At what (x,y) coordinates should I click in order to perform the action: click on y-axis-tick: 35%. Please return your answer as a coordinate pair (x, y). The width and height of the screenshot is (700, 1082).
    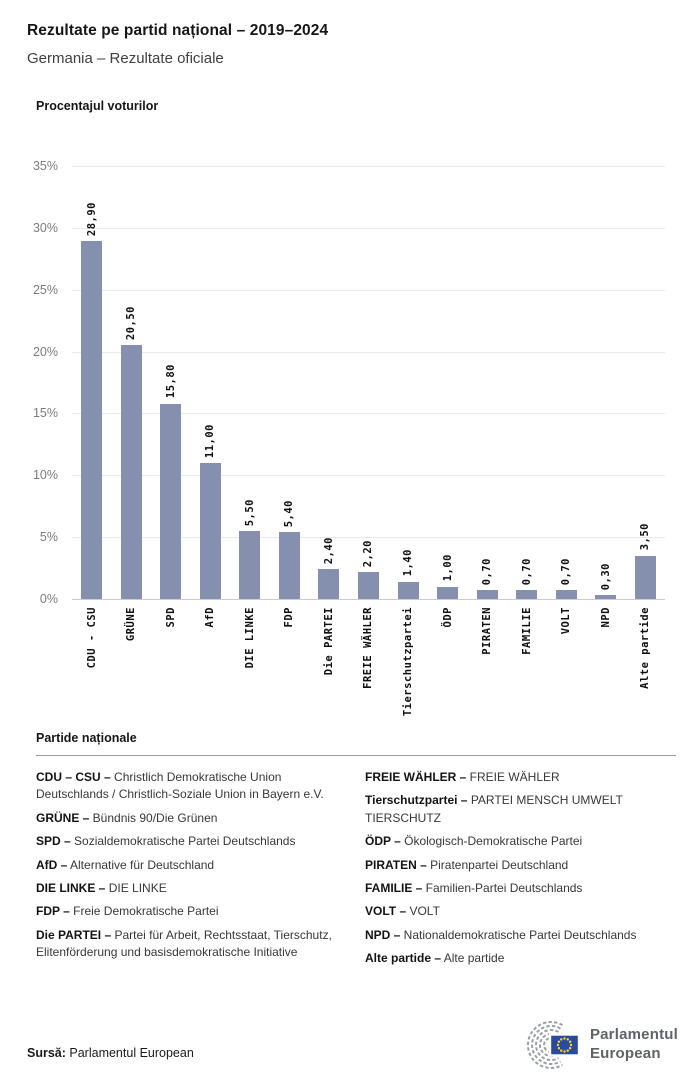
    Looking at the image, I should click on (45, 166).